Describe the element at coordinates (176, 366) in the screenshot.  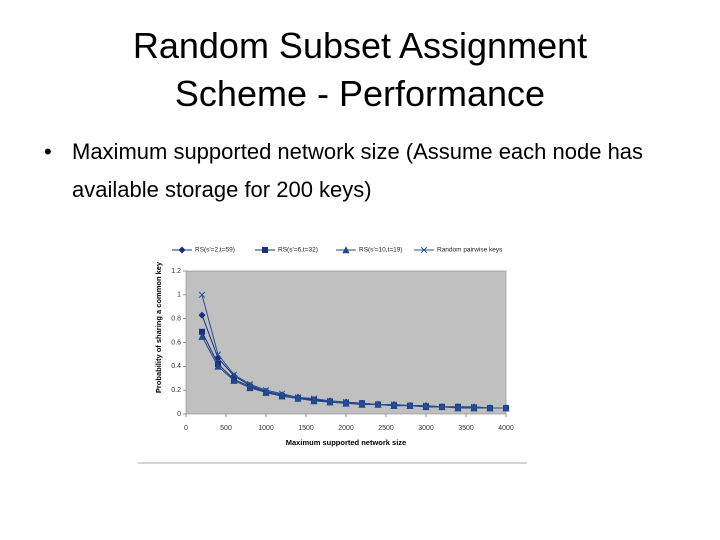
I see `y-tick-label: 0.4` at that location.